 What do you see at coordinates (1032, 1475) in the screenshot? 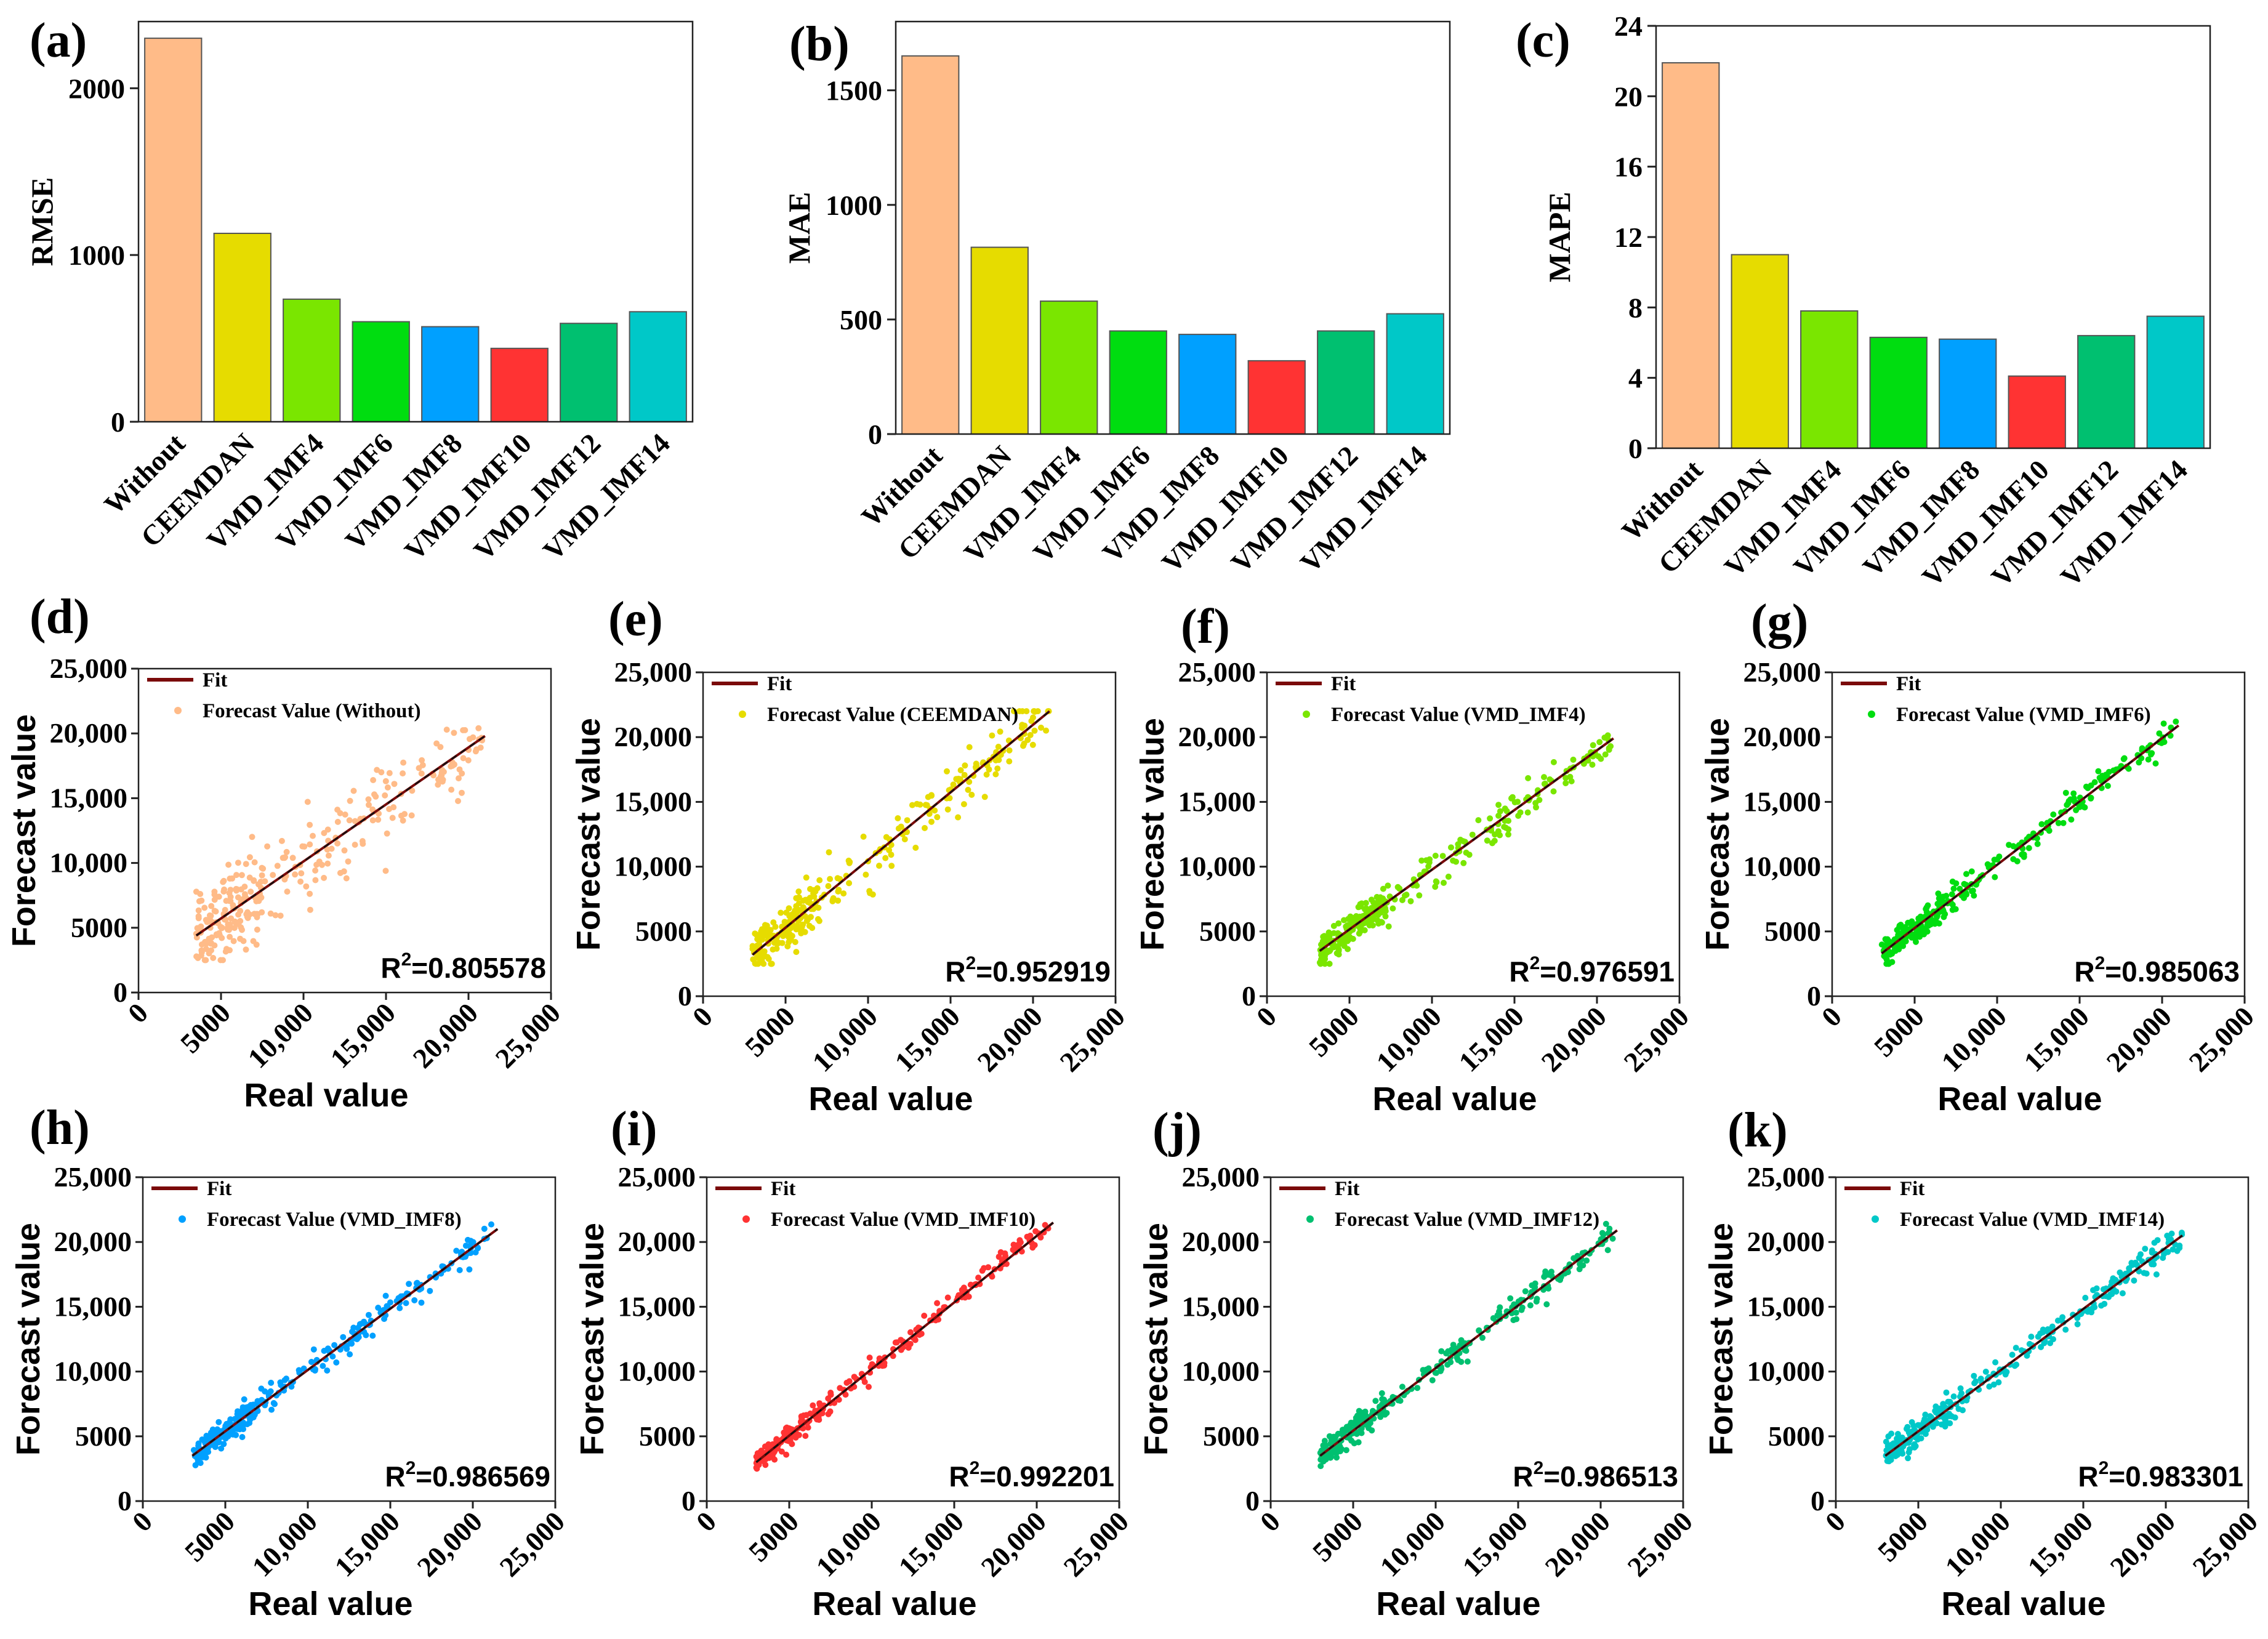
I see `r-squared-label: R2=0.992201` at bounding box center [1032, 1475].